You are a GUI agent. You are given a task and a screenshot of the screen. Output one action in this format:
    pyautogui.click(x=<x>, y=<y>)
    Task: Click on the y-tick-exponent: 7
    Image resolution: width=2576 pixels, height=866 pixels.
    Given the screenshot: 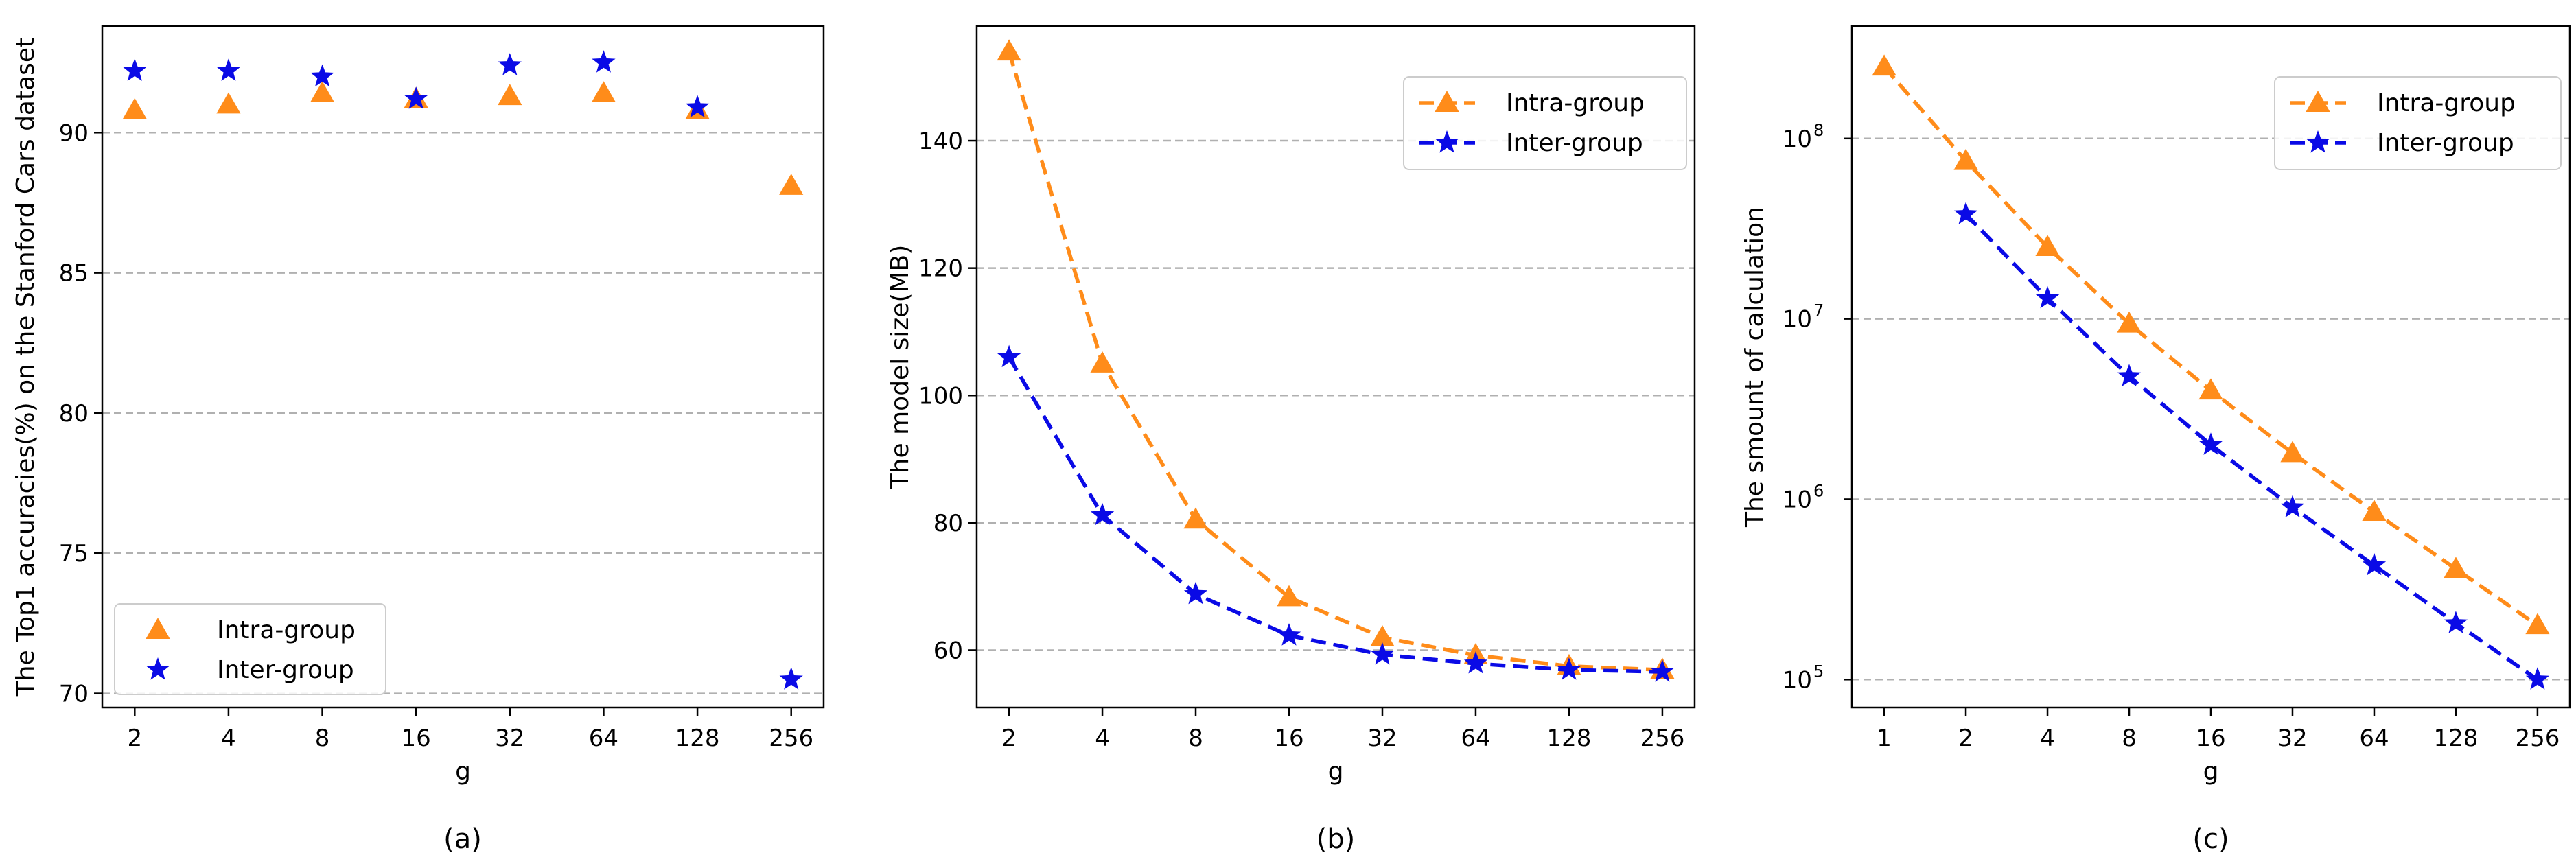 What is the action you would take?
    pyautogui.click(x=1818, y=310)
    